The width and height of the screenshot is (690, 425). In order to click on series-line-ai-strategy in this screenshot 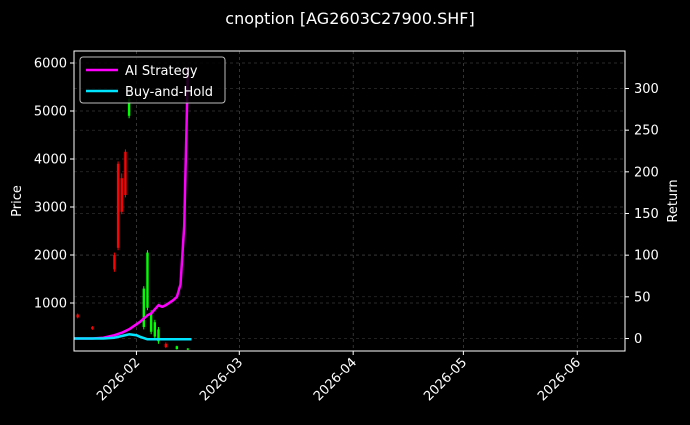, I will do `click(132, 203)`.